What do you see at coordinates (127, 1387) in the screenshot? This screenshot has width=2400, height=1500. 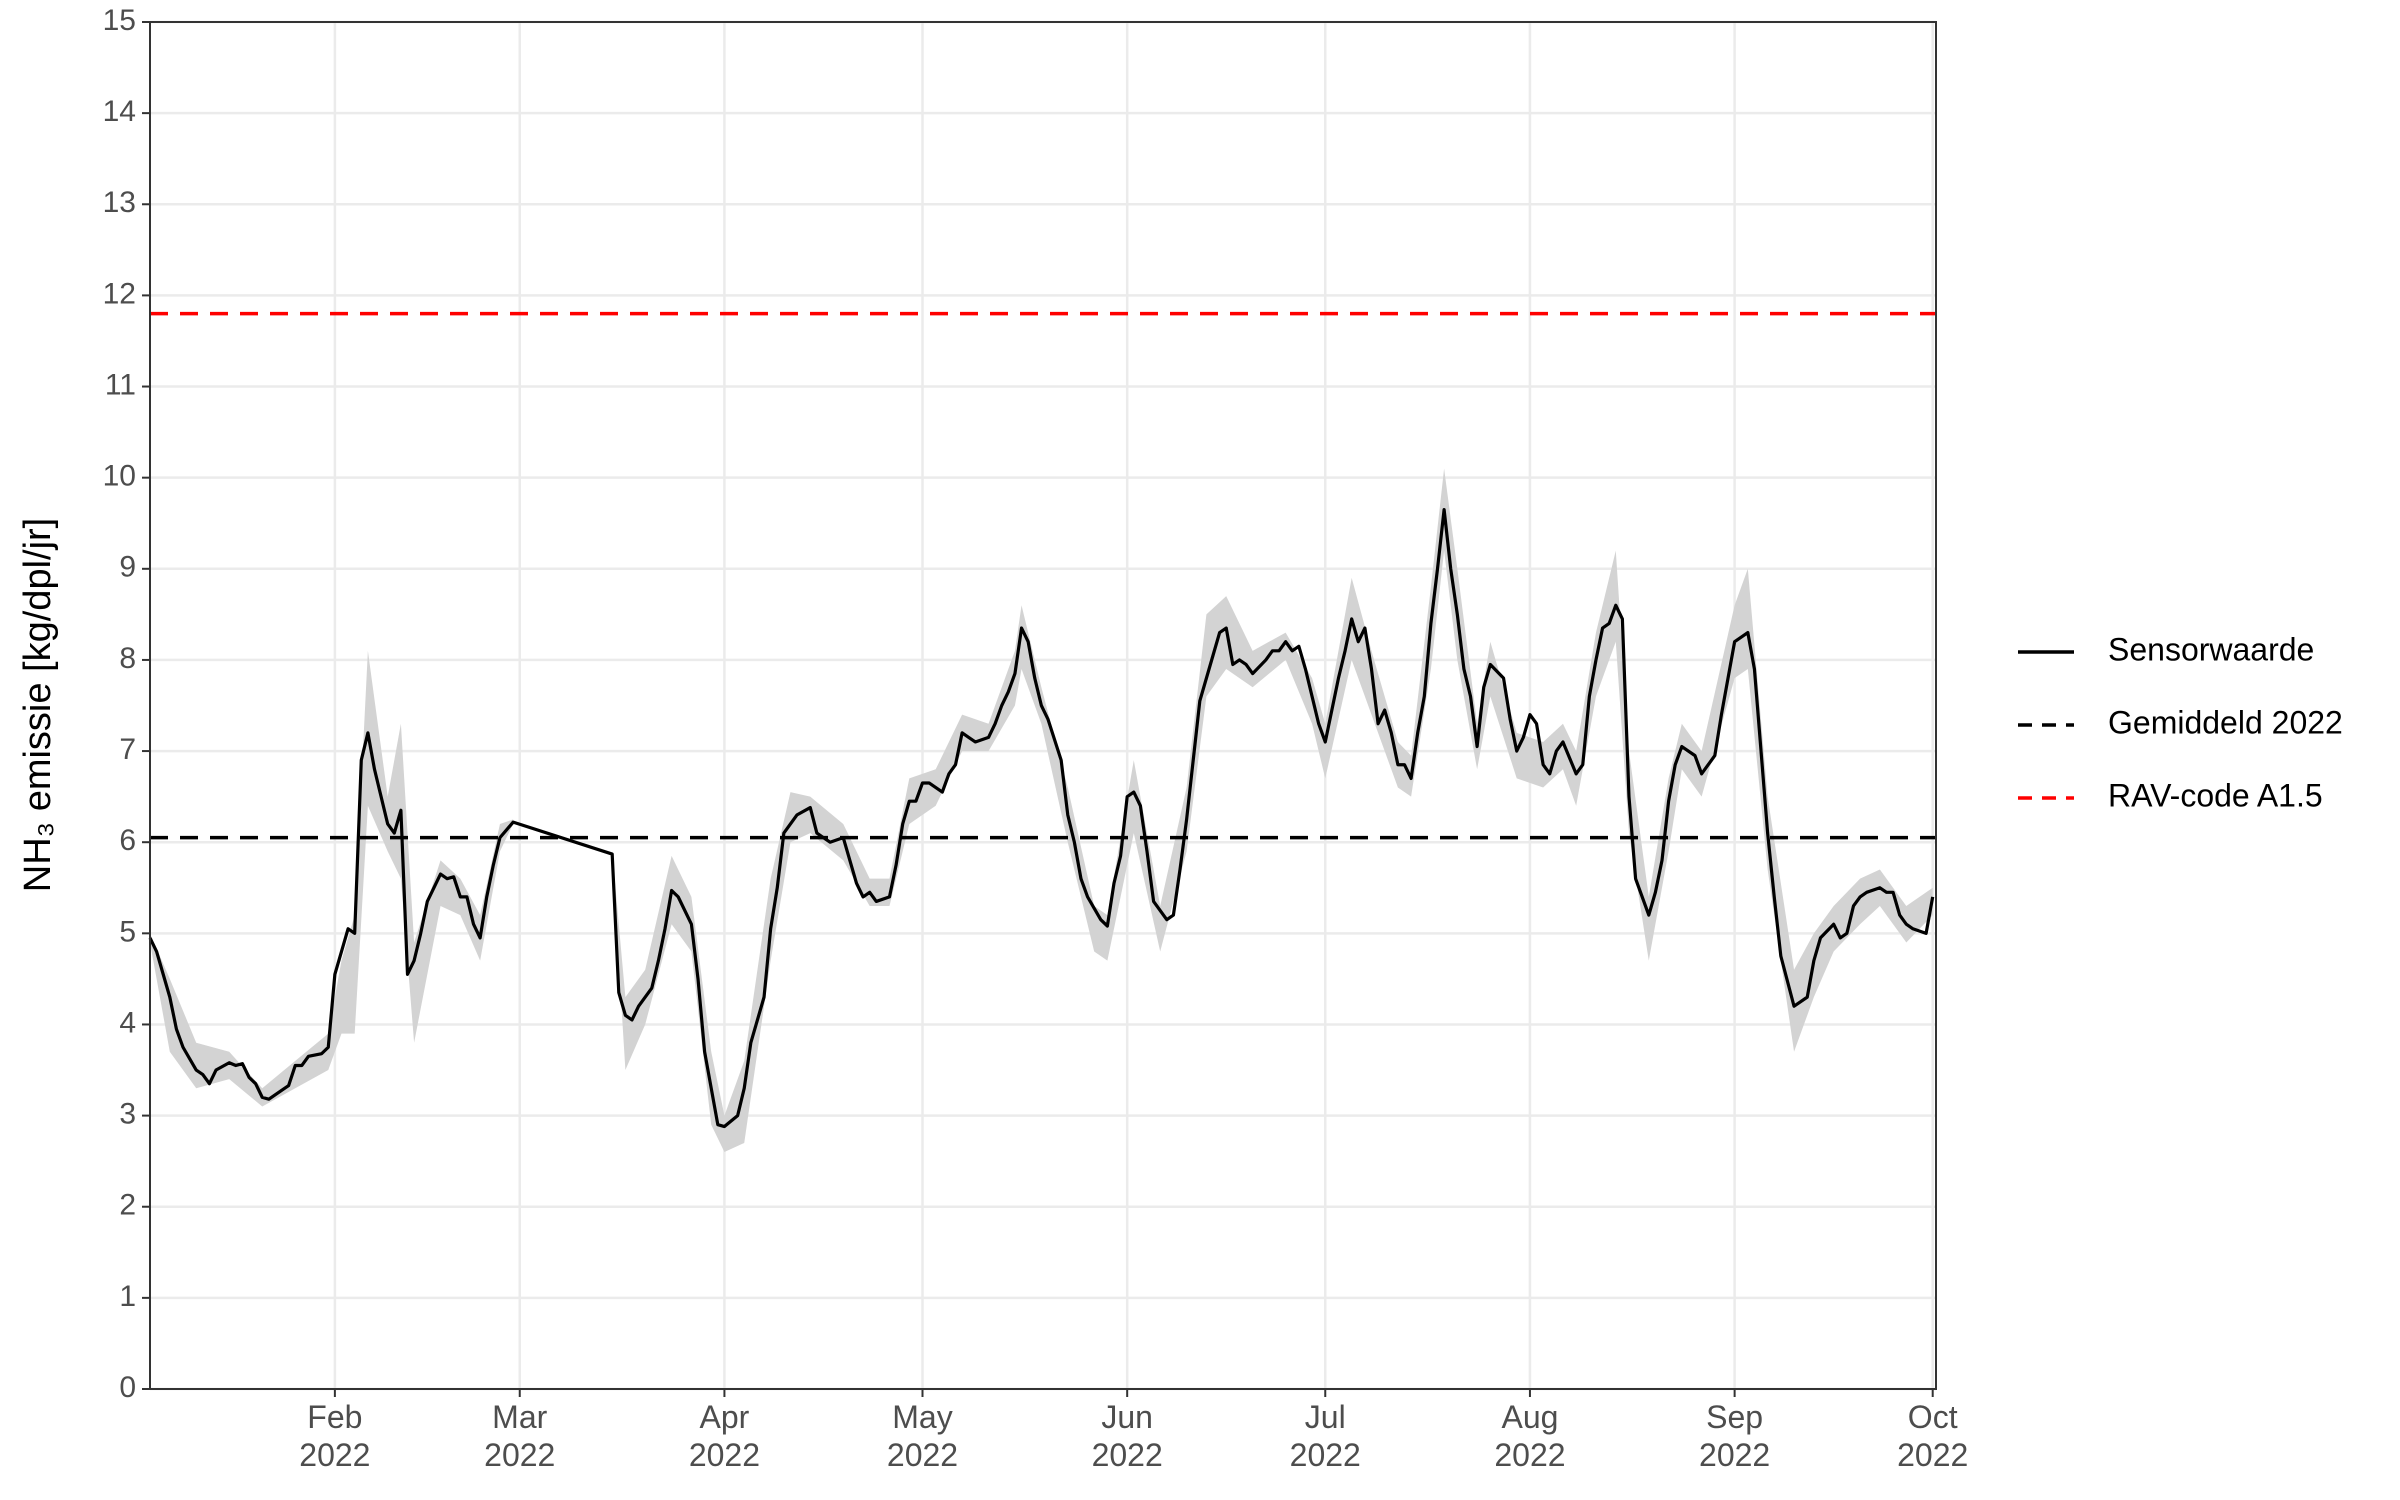 I see `y-tick-label: 0` at bounding box center [127, 1387].